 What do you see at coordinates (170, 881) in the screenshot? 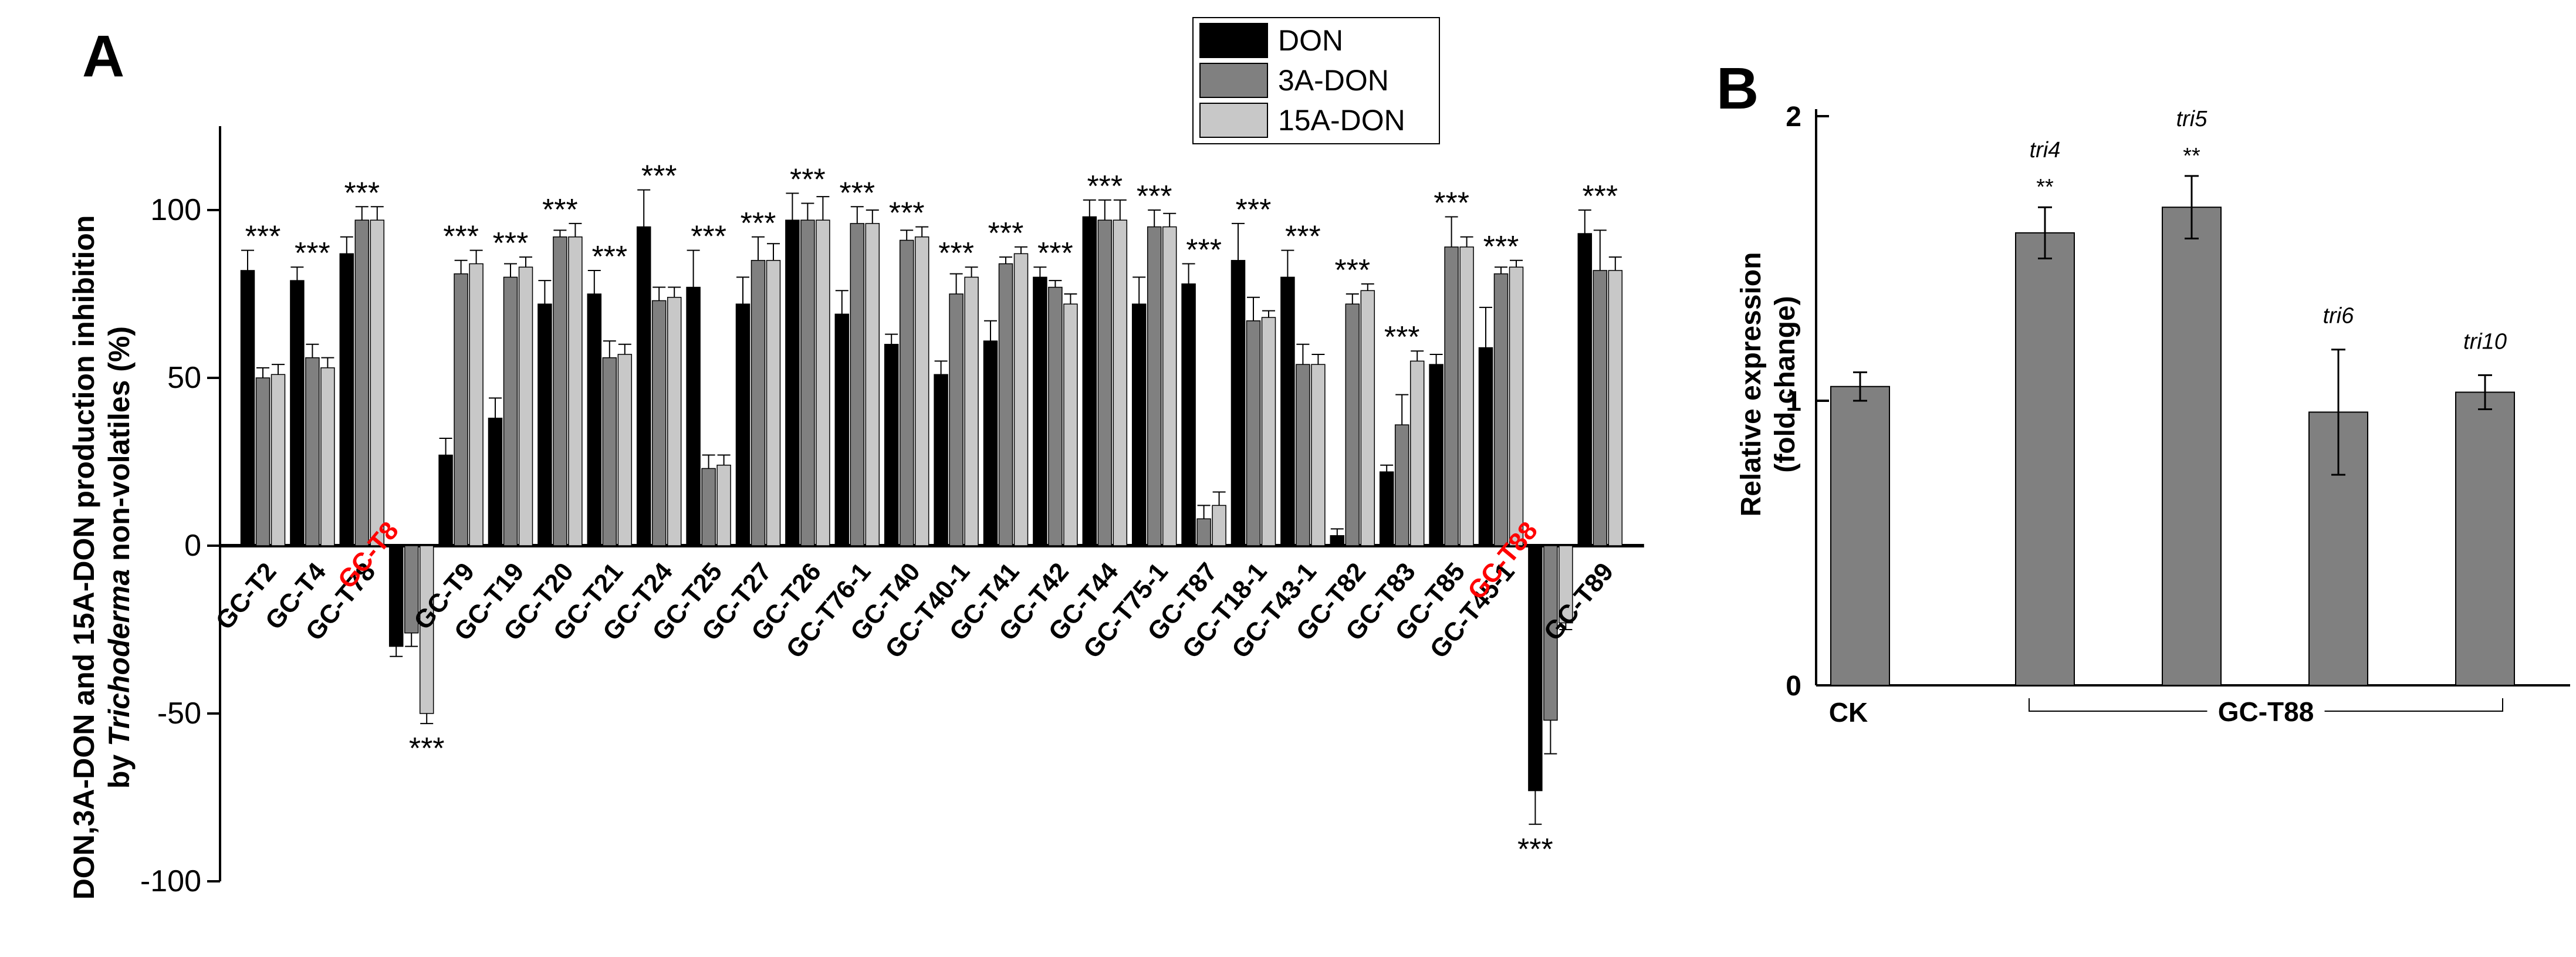
I see `panel-a-y-tick-label: -100` at bounding box center [170, 881].